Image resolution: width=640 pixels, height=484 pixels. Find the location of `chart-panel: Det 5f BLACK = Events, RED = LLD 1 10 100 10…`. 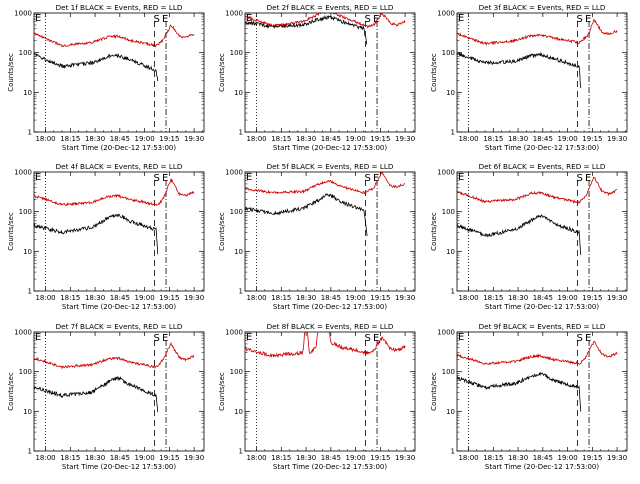

chart-panel: Det 5f BLACK = Events, RED = LLD 1 10 100 10… is located at coordinates (317, 236).